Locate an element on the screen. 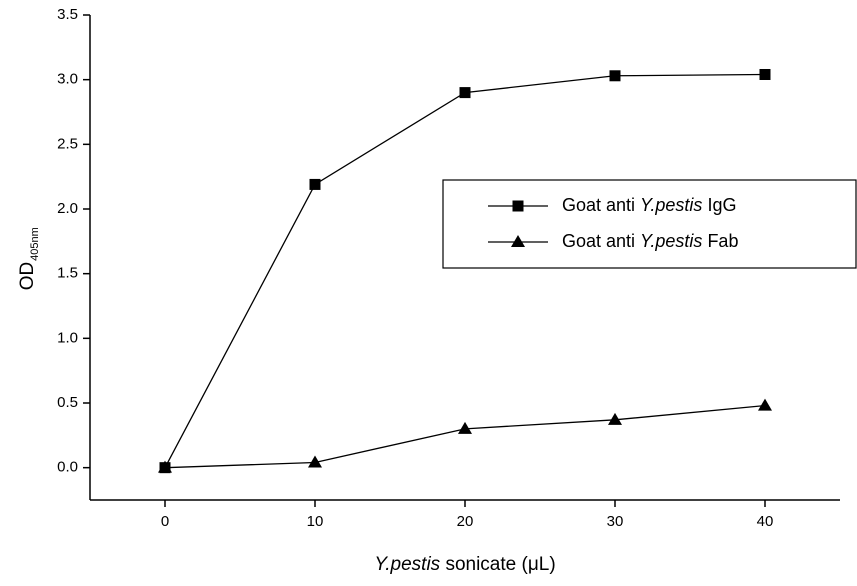 The height and width of the screenshot is (586, 857). y-tick-label: 0.0 is located at coordinates (67, 467).